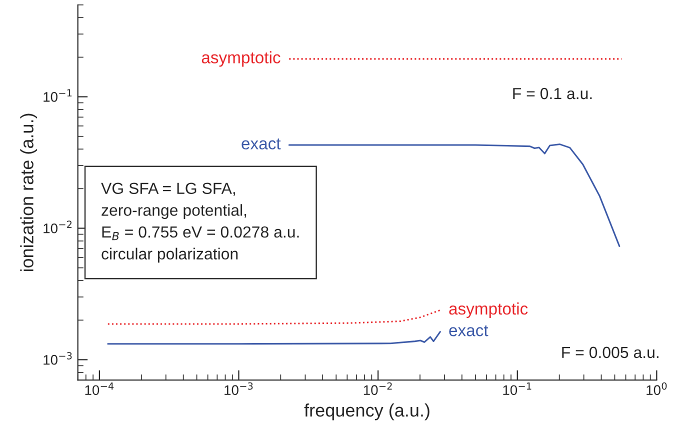  I want to click on x-axis-title: frequency (a.u.), so click(367, 411).